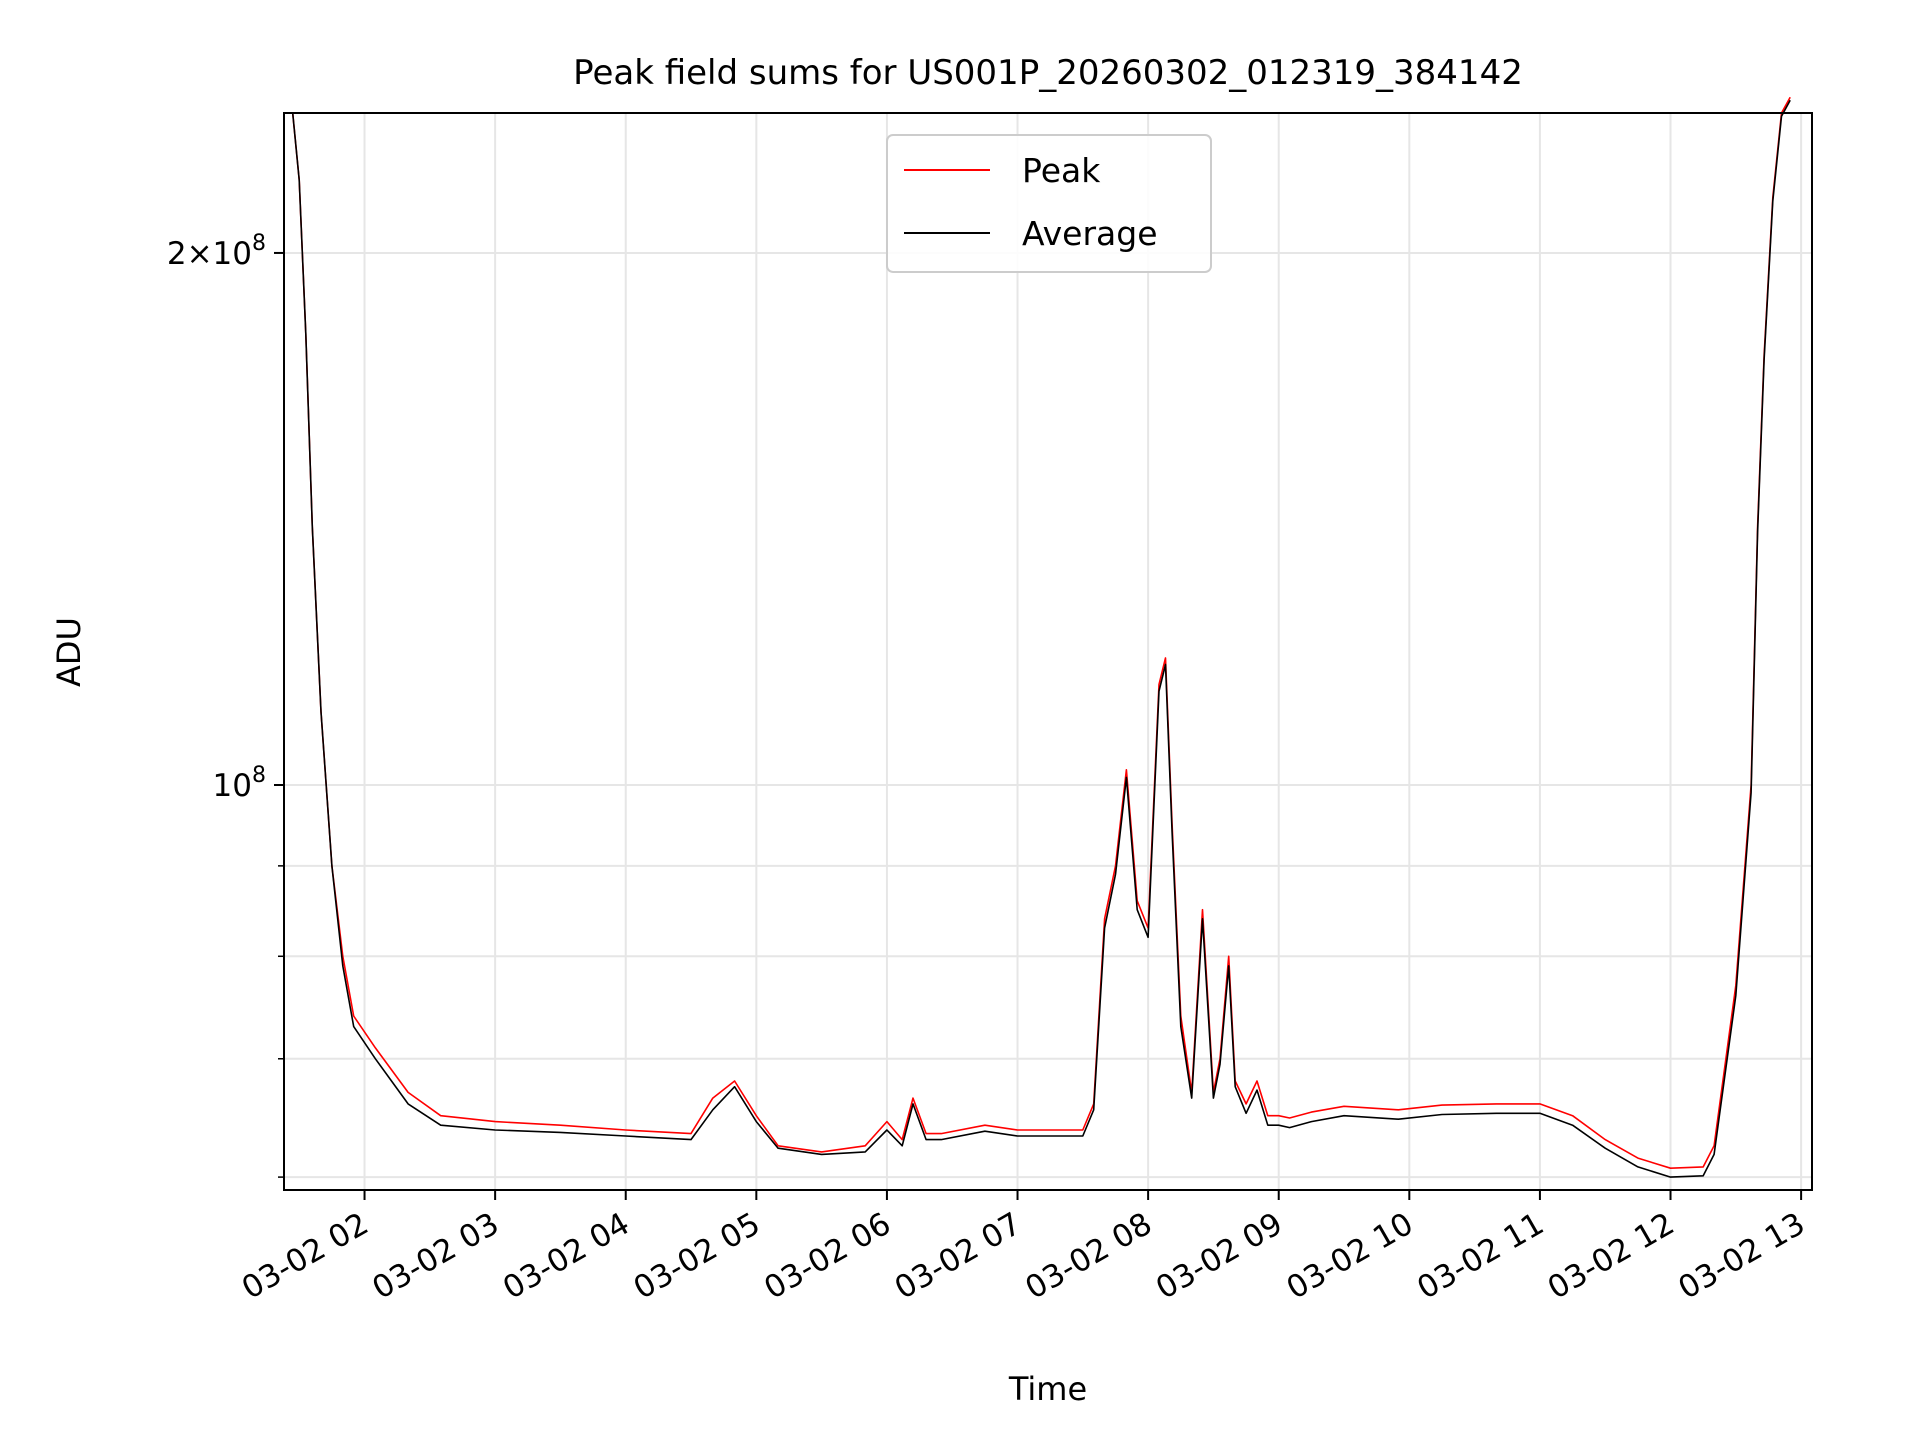 The image size is (1920, 1440). I want to click on x-axis-label: Time, so click(1047, 1389).